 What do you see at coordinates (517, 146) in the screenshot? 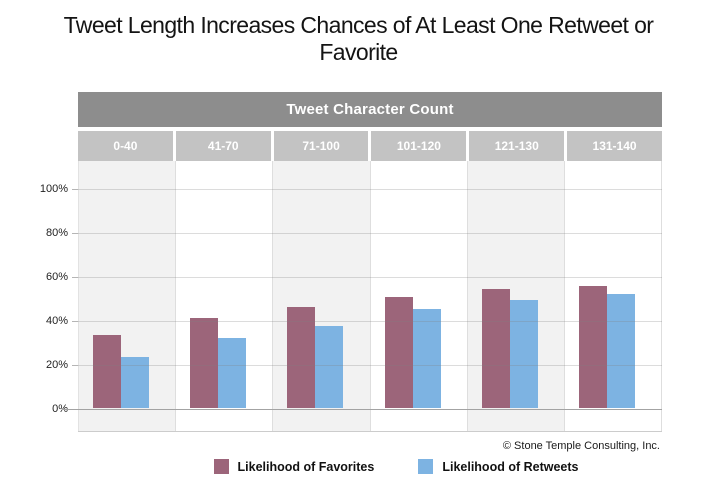
I see `category-header: 121-130` at bounding box center [517, 146].